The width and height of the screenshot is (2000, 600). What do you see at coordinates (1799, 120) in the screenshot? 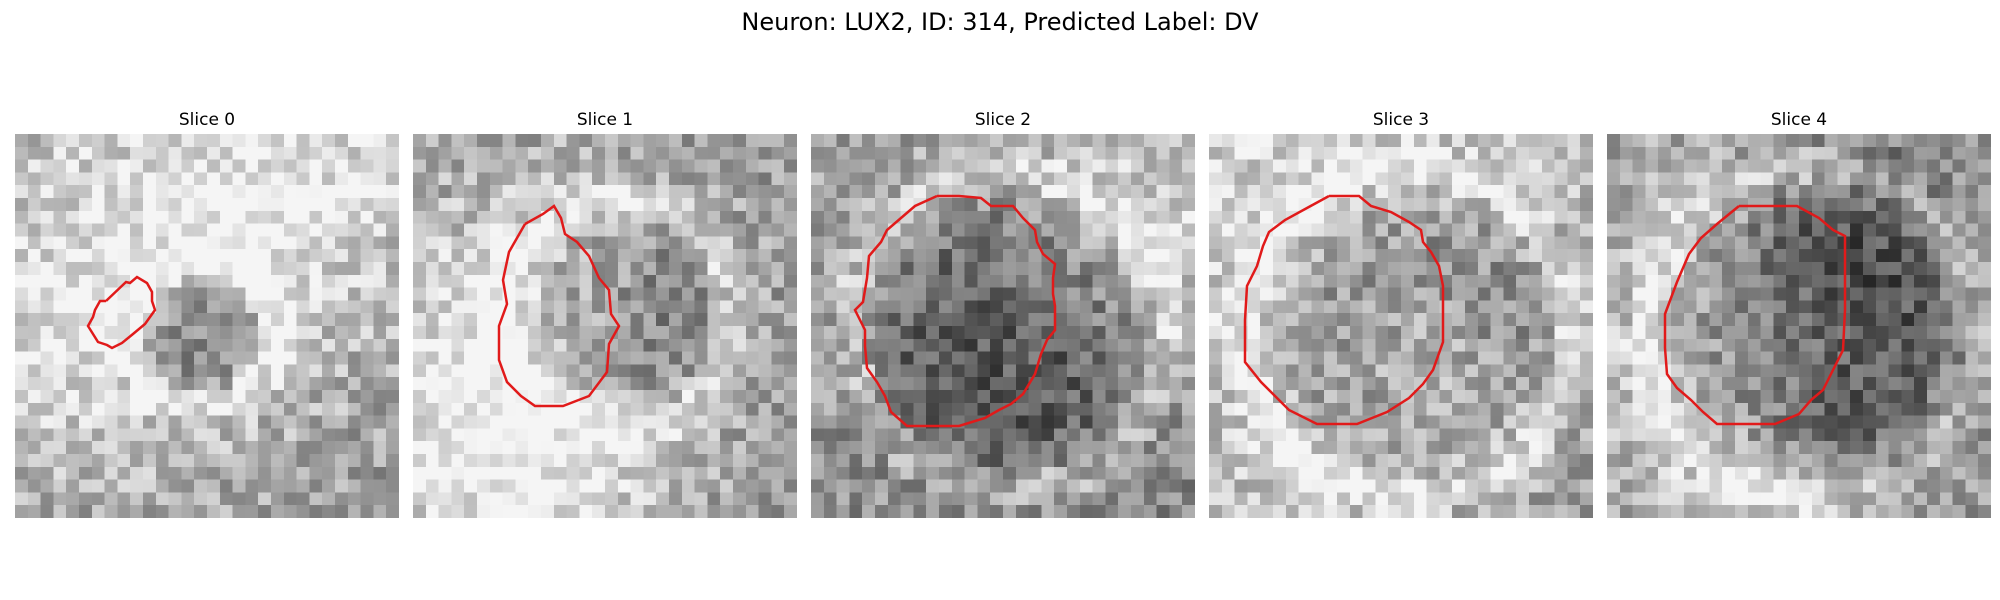
I see `slice-title: Slice 4` at bounding box center [1799, 120].